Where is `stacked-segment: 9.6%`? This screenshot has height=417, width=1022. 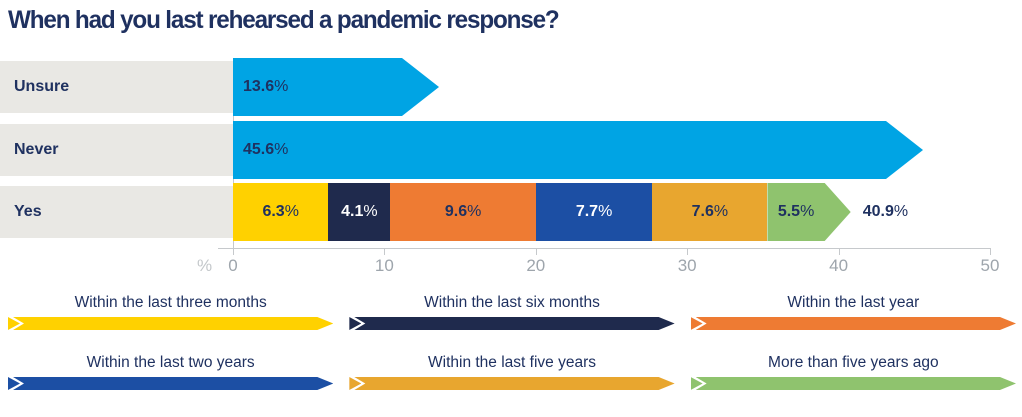 stacked-segment: 9.6% is located at coordinates (463, 212).